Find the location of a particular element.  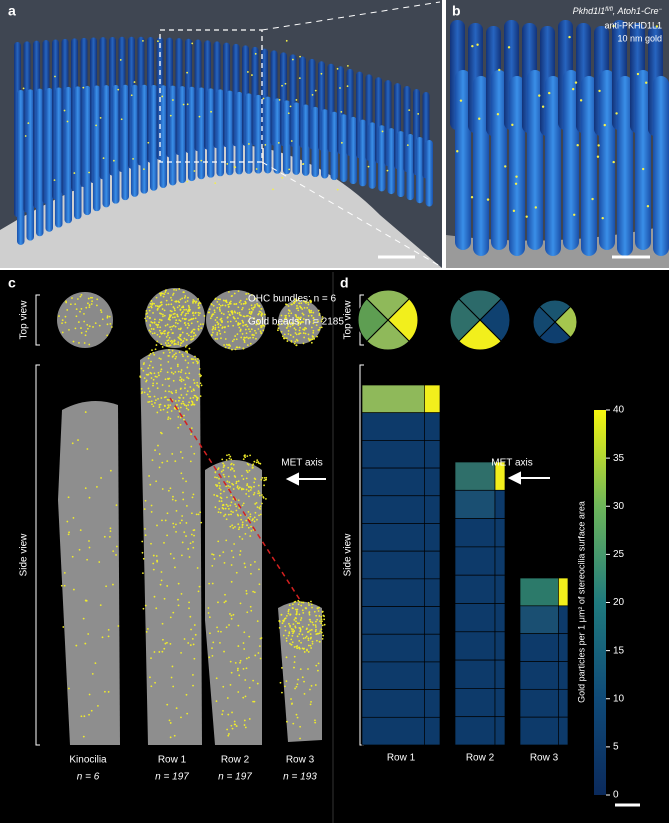

cre-sup: − is located at coordinates (660, 10).